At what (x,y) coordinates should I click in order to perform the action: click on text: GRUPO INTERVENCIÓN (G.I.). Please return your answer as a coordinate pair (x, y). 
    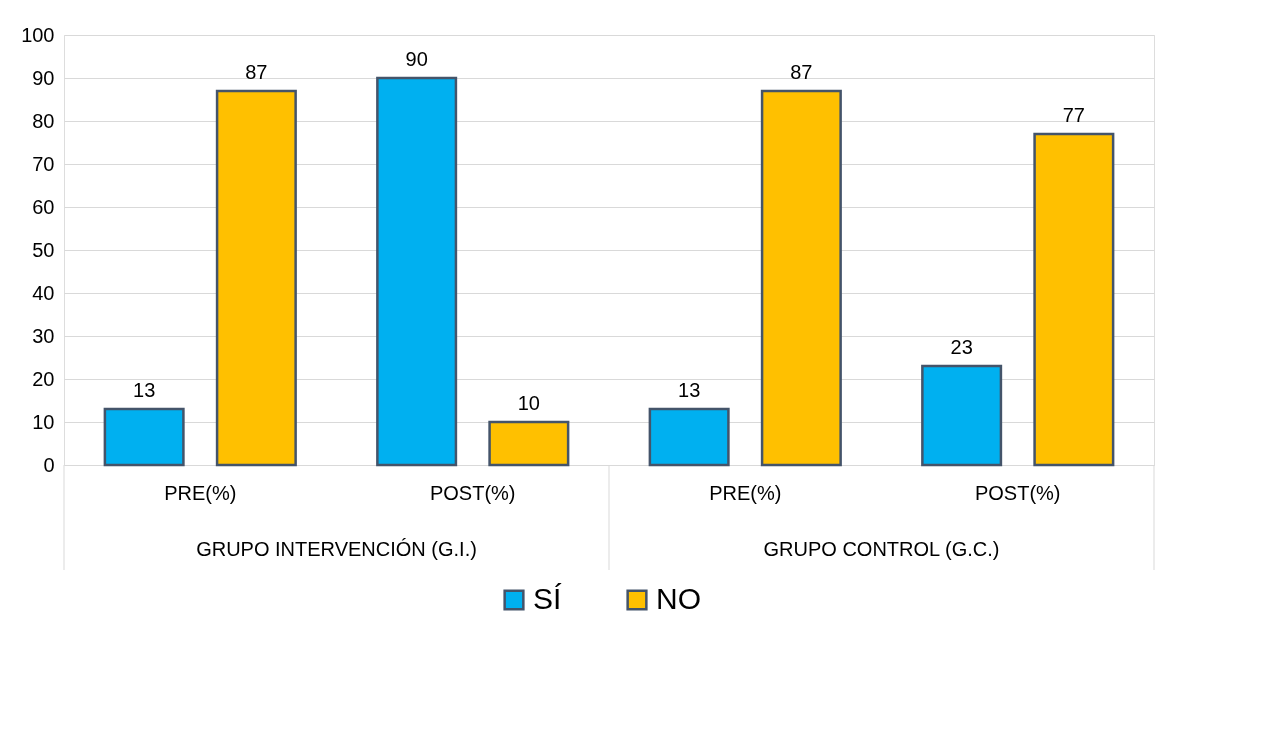
    Looking at the image, I should click on (336, 549).